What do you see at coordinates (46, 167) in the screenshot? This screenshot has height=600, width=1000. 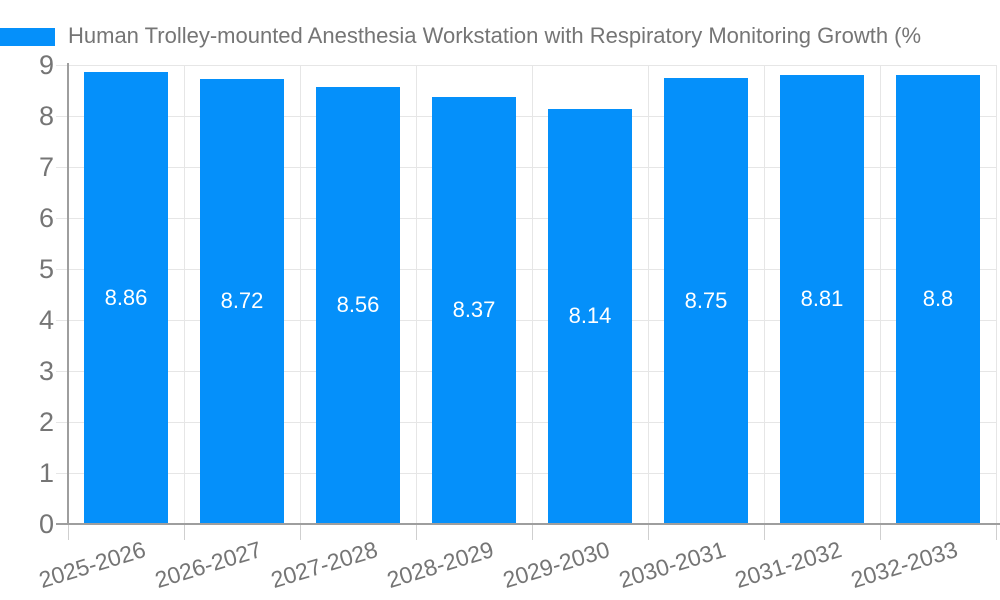 I see `y-axis-label: 7` at bounding box center [46, 167].